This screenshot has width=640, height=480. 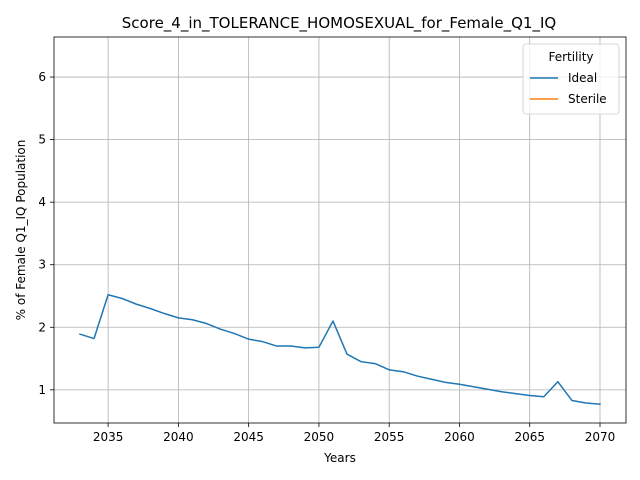 I want to click on x-axis-label: Years, so click(x=339, y=458).